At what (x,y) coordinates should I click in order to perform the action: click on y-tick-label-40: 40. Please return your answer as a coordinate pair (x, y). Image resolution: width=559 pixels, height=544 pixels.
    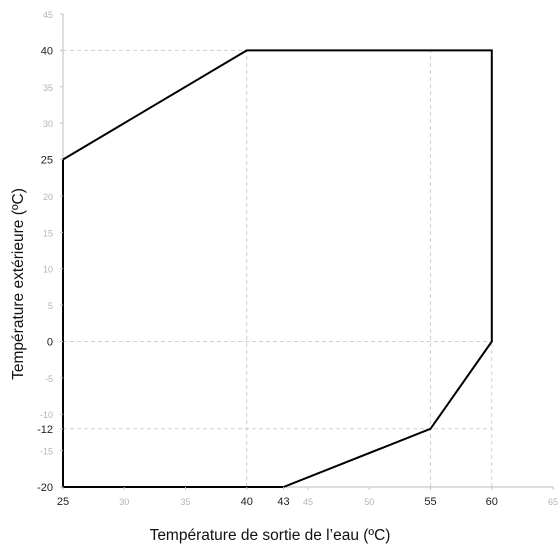
    Looking at the image, I should click on (47, 51).